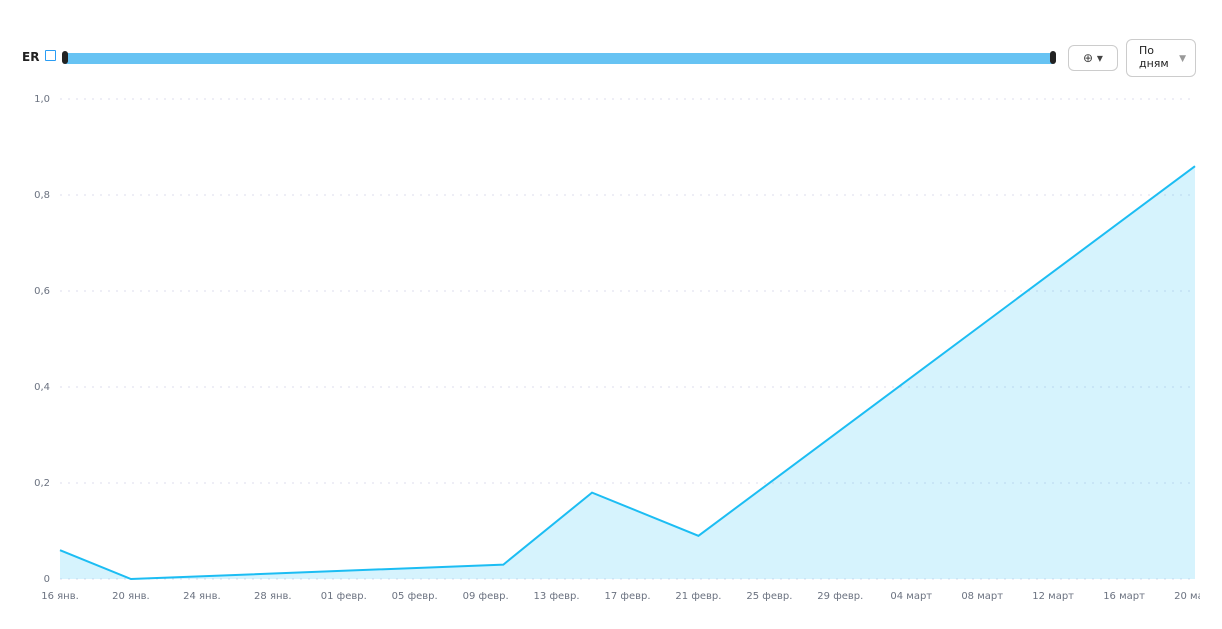  What do you see at coordinates (769, 596) in the screenshot?
I see `x-tick-label: 25 февр.` at bounding box center [769, 596].